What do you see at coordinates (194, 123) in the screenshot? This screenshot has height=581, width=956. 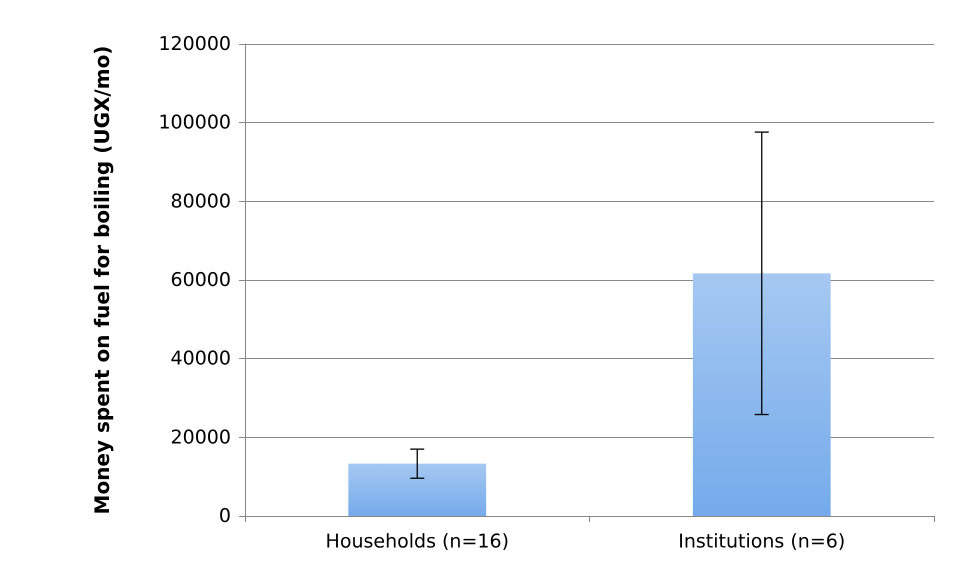 I see `y-tick-label: 100000` at bounding box center [194, 123].